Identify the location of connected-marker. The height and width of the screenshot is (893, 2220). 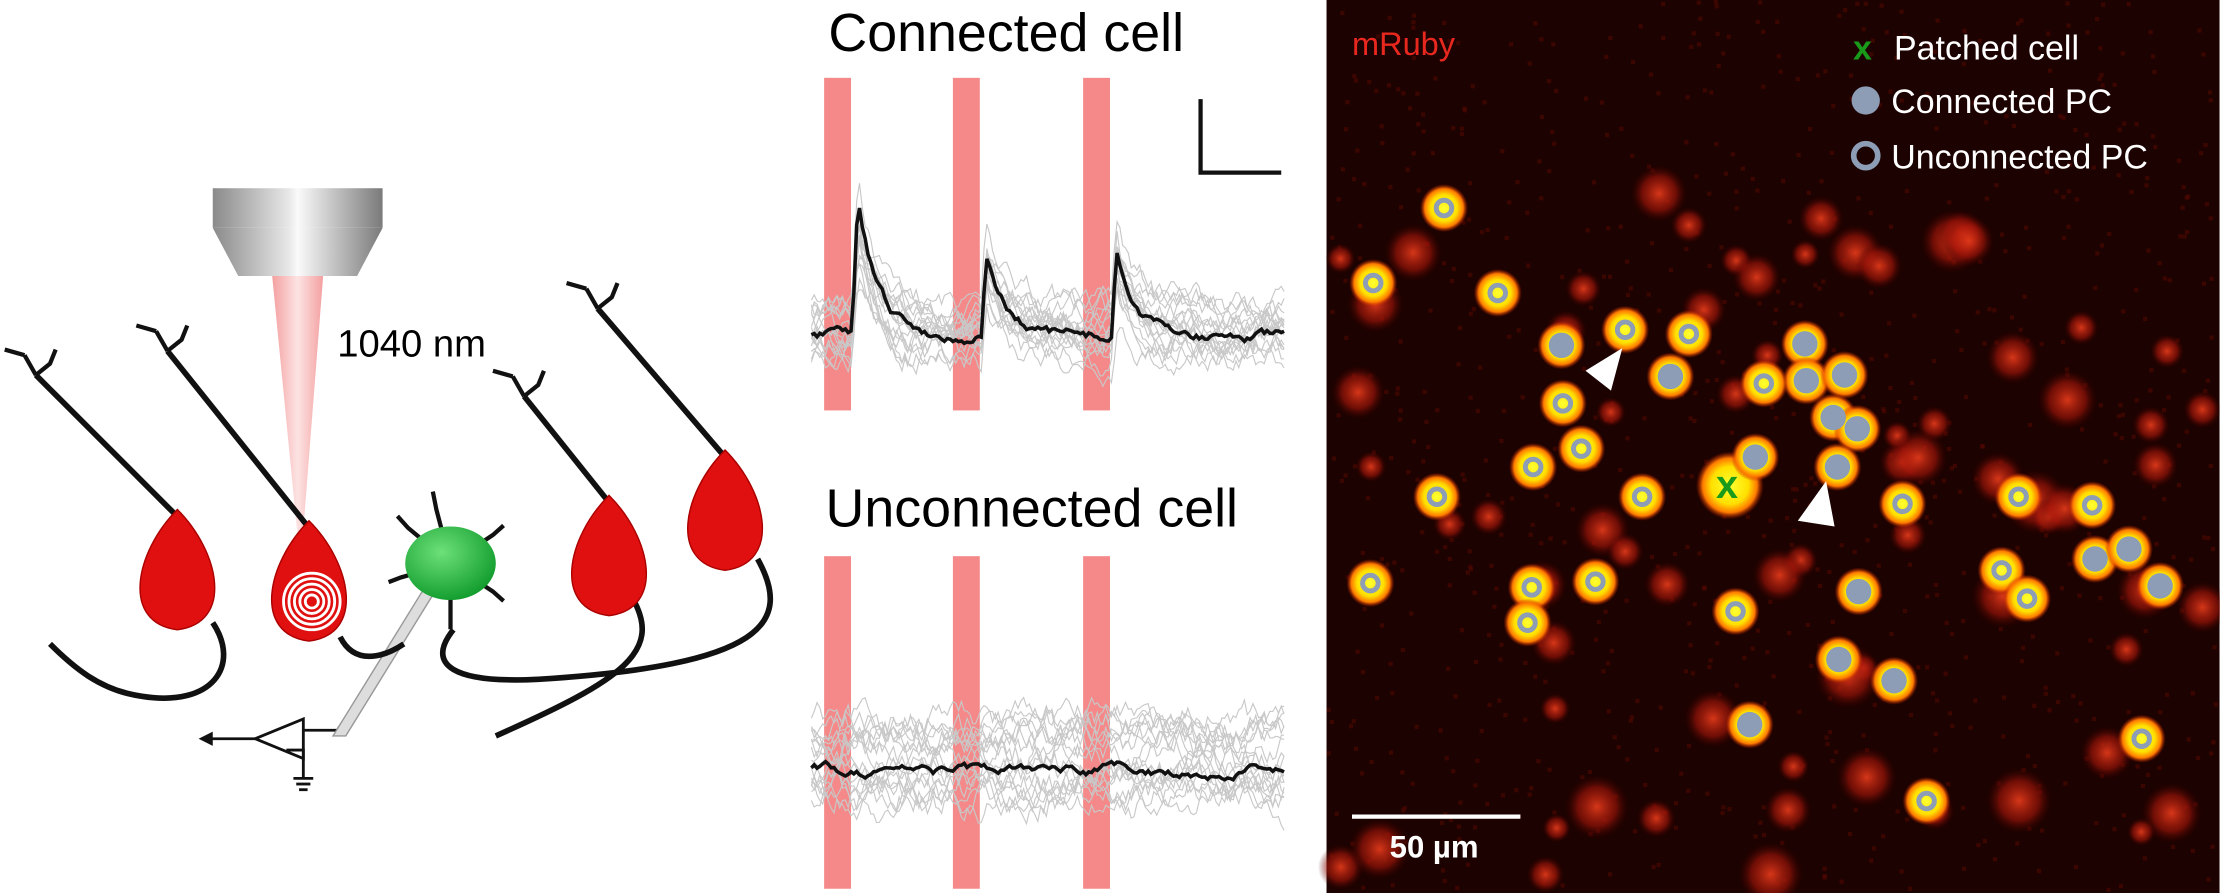
(1833, 417).